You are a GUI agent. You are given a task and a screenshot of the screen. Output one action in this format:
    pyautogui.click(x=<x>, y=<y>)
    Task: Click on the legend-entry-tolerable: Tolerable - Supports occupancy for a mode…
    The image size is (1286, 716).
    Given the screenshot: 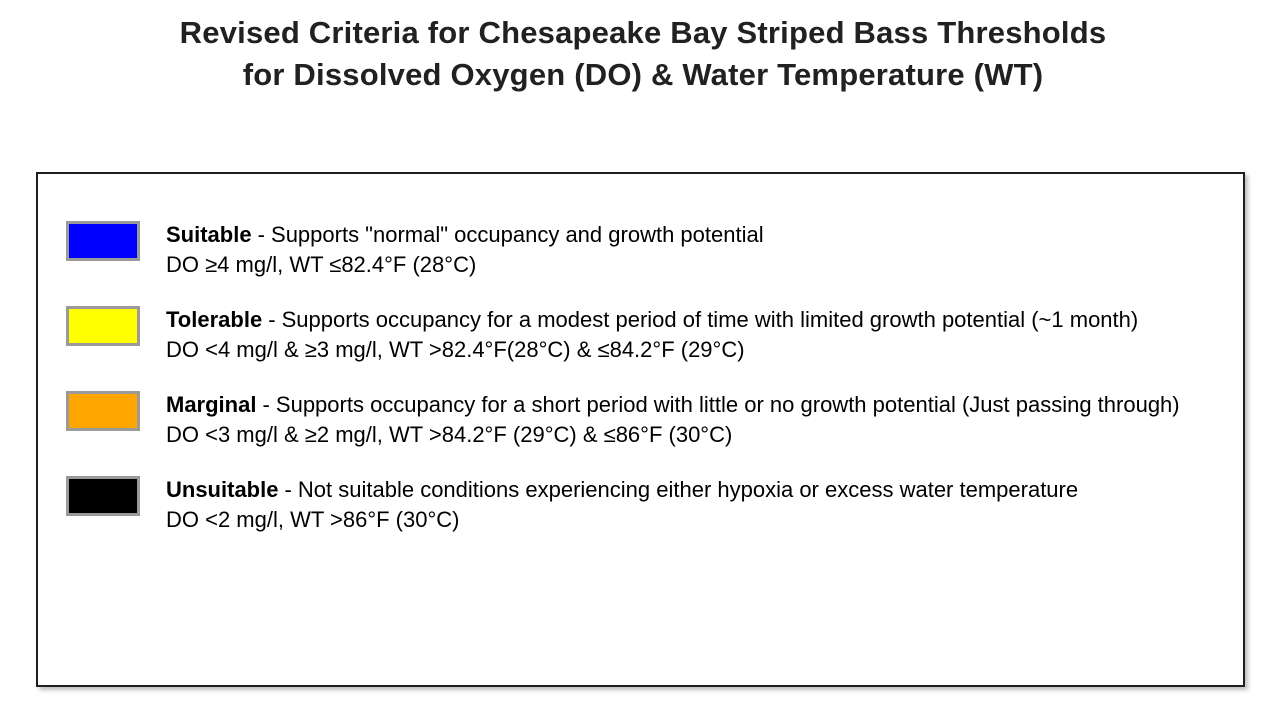 What is the action you would take?
    pyautogui.click(x=644, y=335)
    